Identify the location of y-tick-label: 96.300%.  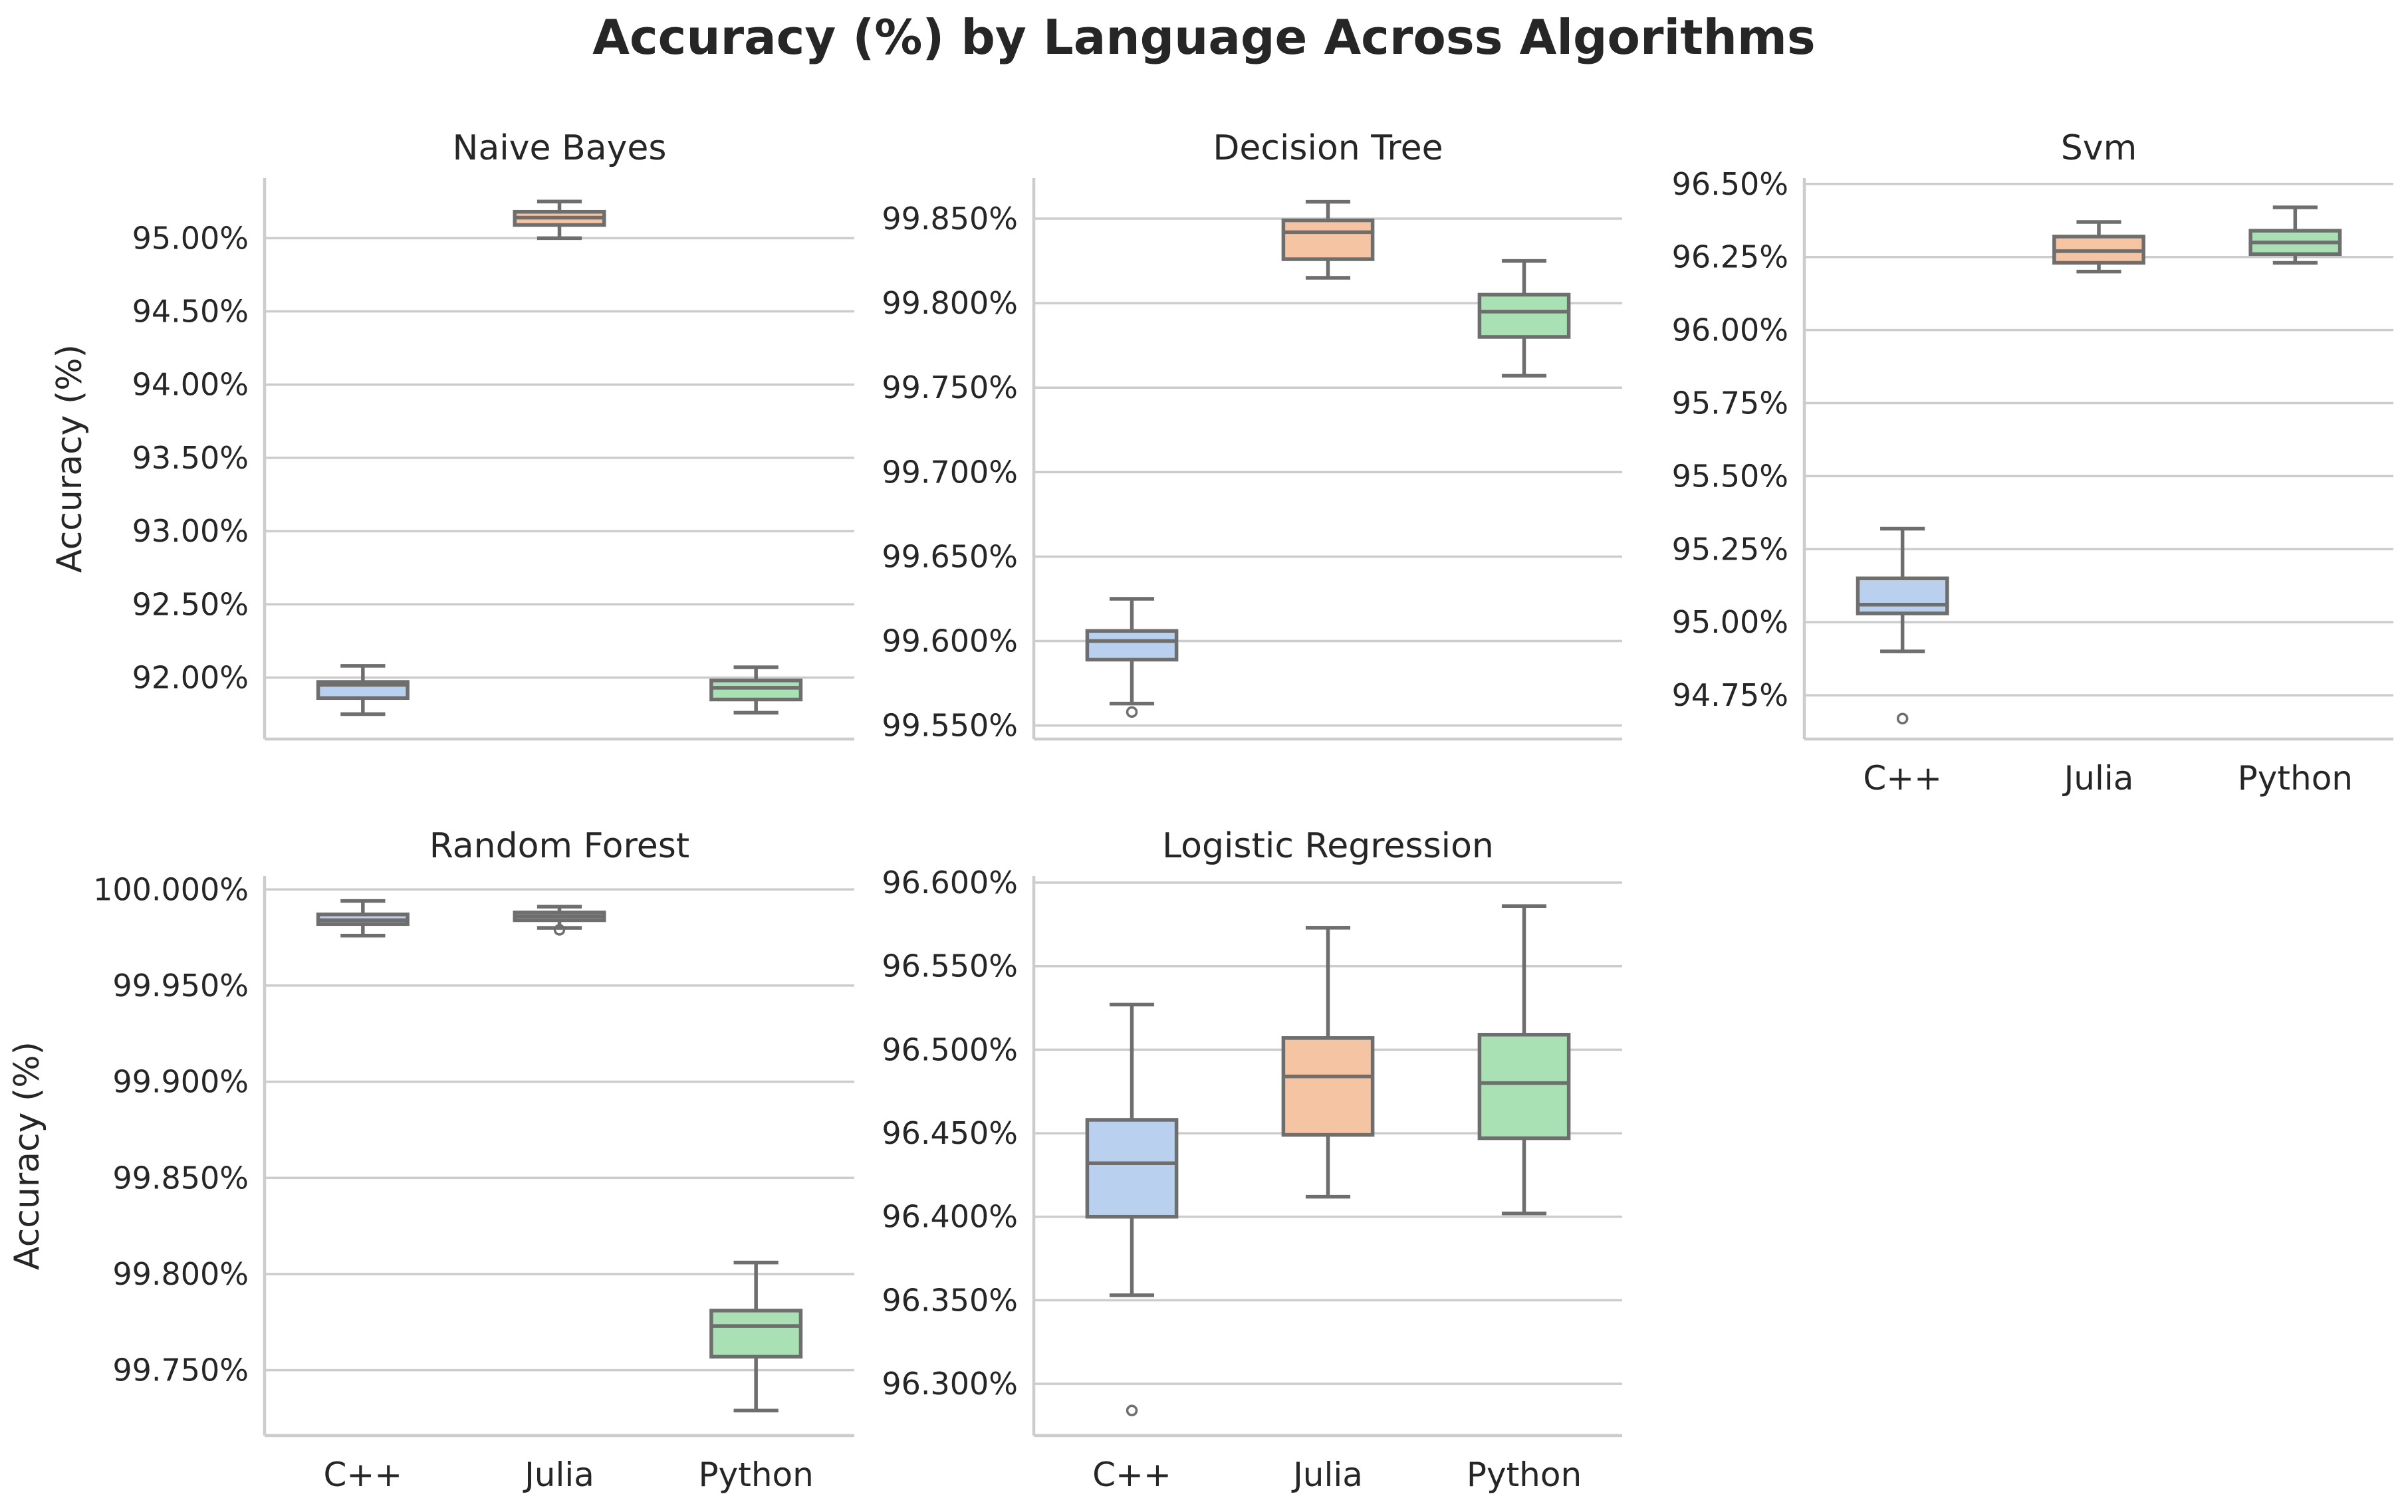
(950, 1384).